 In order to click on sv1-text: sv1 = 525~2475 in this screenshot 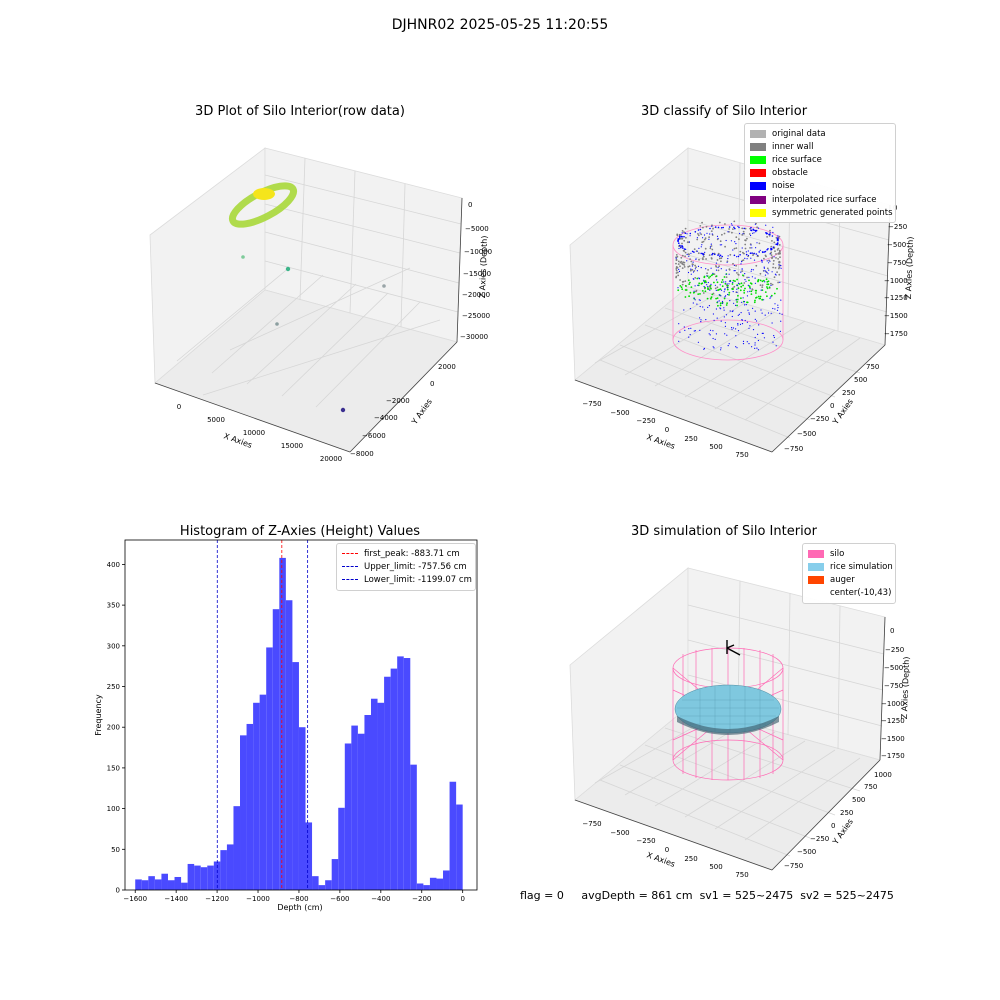, I will do `click(746, 895)`.